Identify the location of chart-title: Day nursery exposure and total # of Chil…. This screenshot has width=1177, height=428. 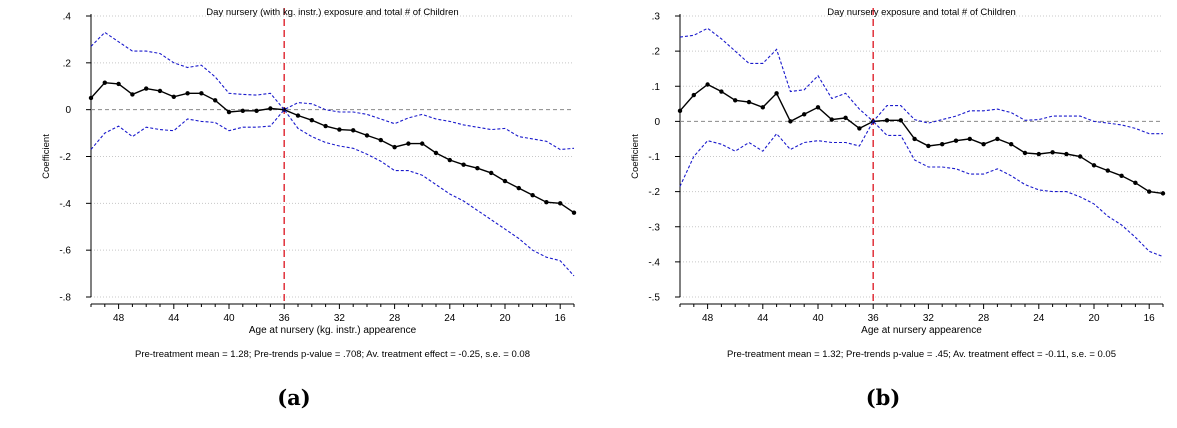
(921, 12).